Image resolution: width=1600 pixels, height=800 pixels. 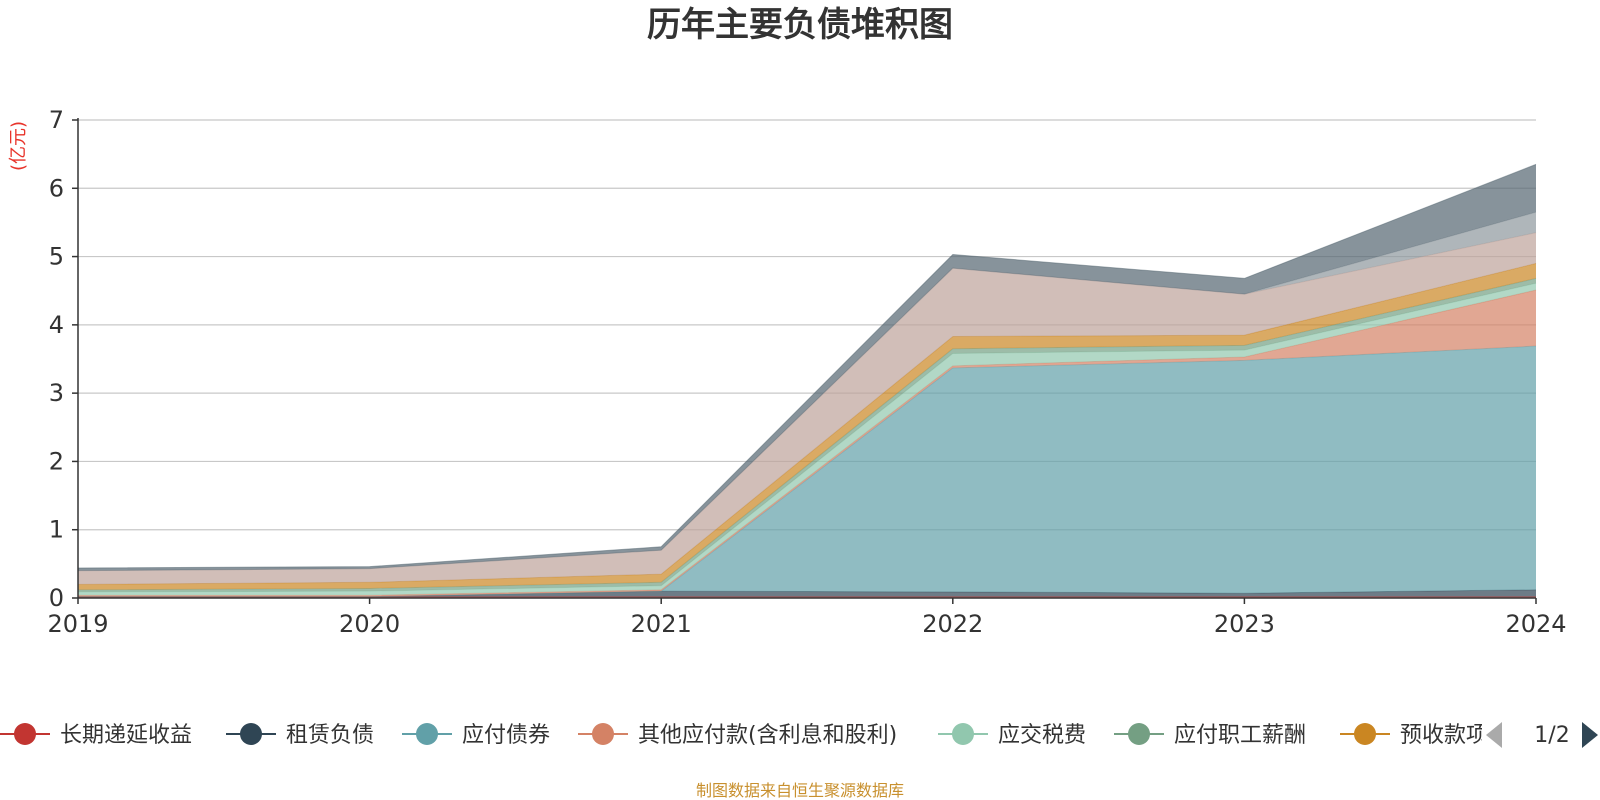 I want to click on legend-item: 其他应付款(含利息和股利), so click(x=737, y=735).